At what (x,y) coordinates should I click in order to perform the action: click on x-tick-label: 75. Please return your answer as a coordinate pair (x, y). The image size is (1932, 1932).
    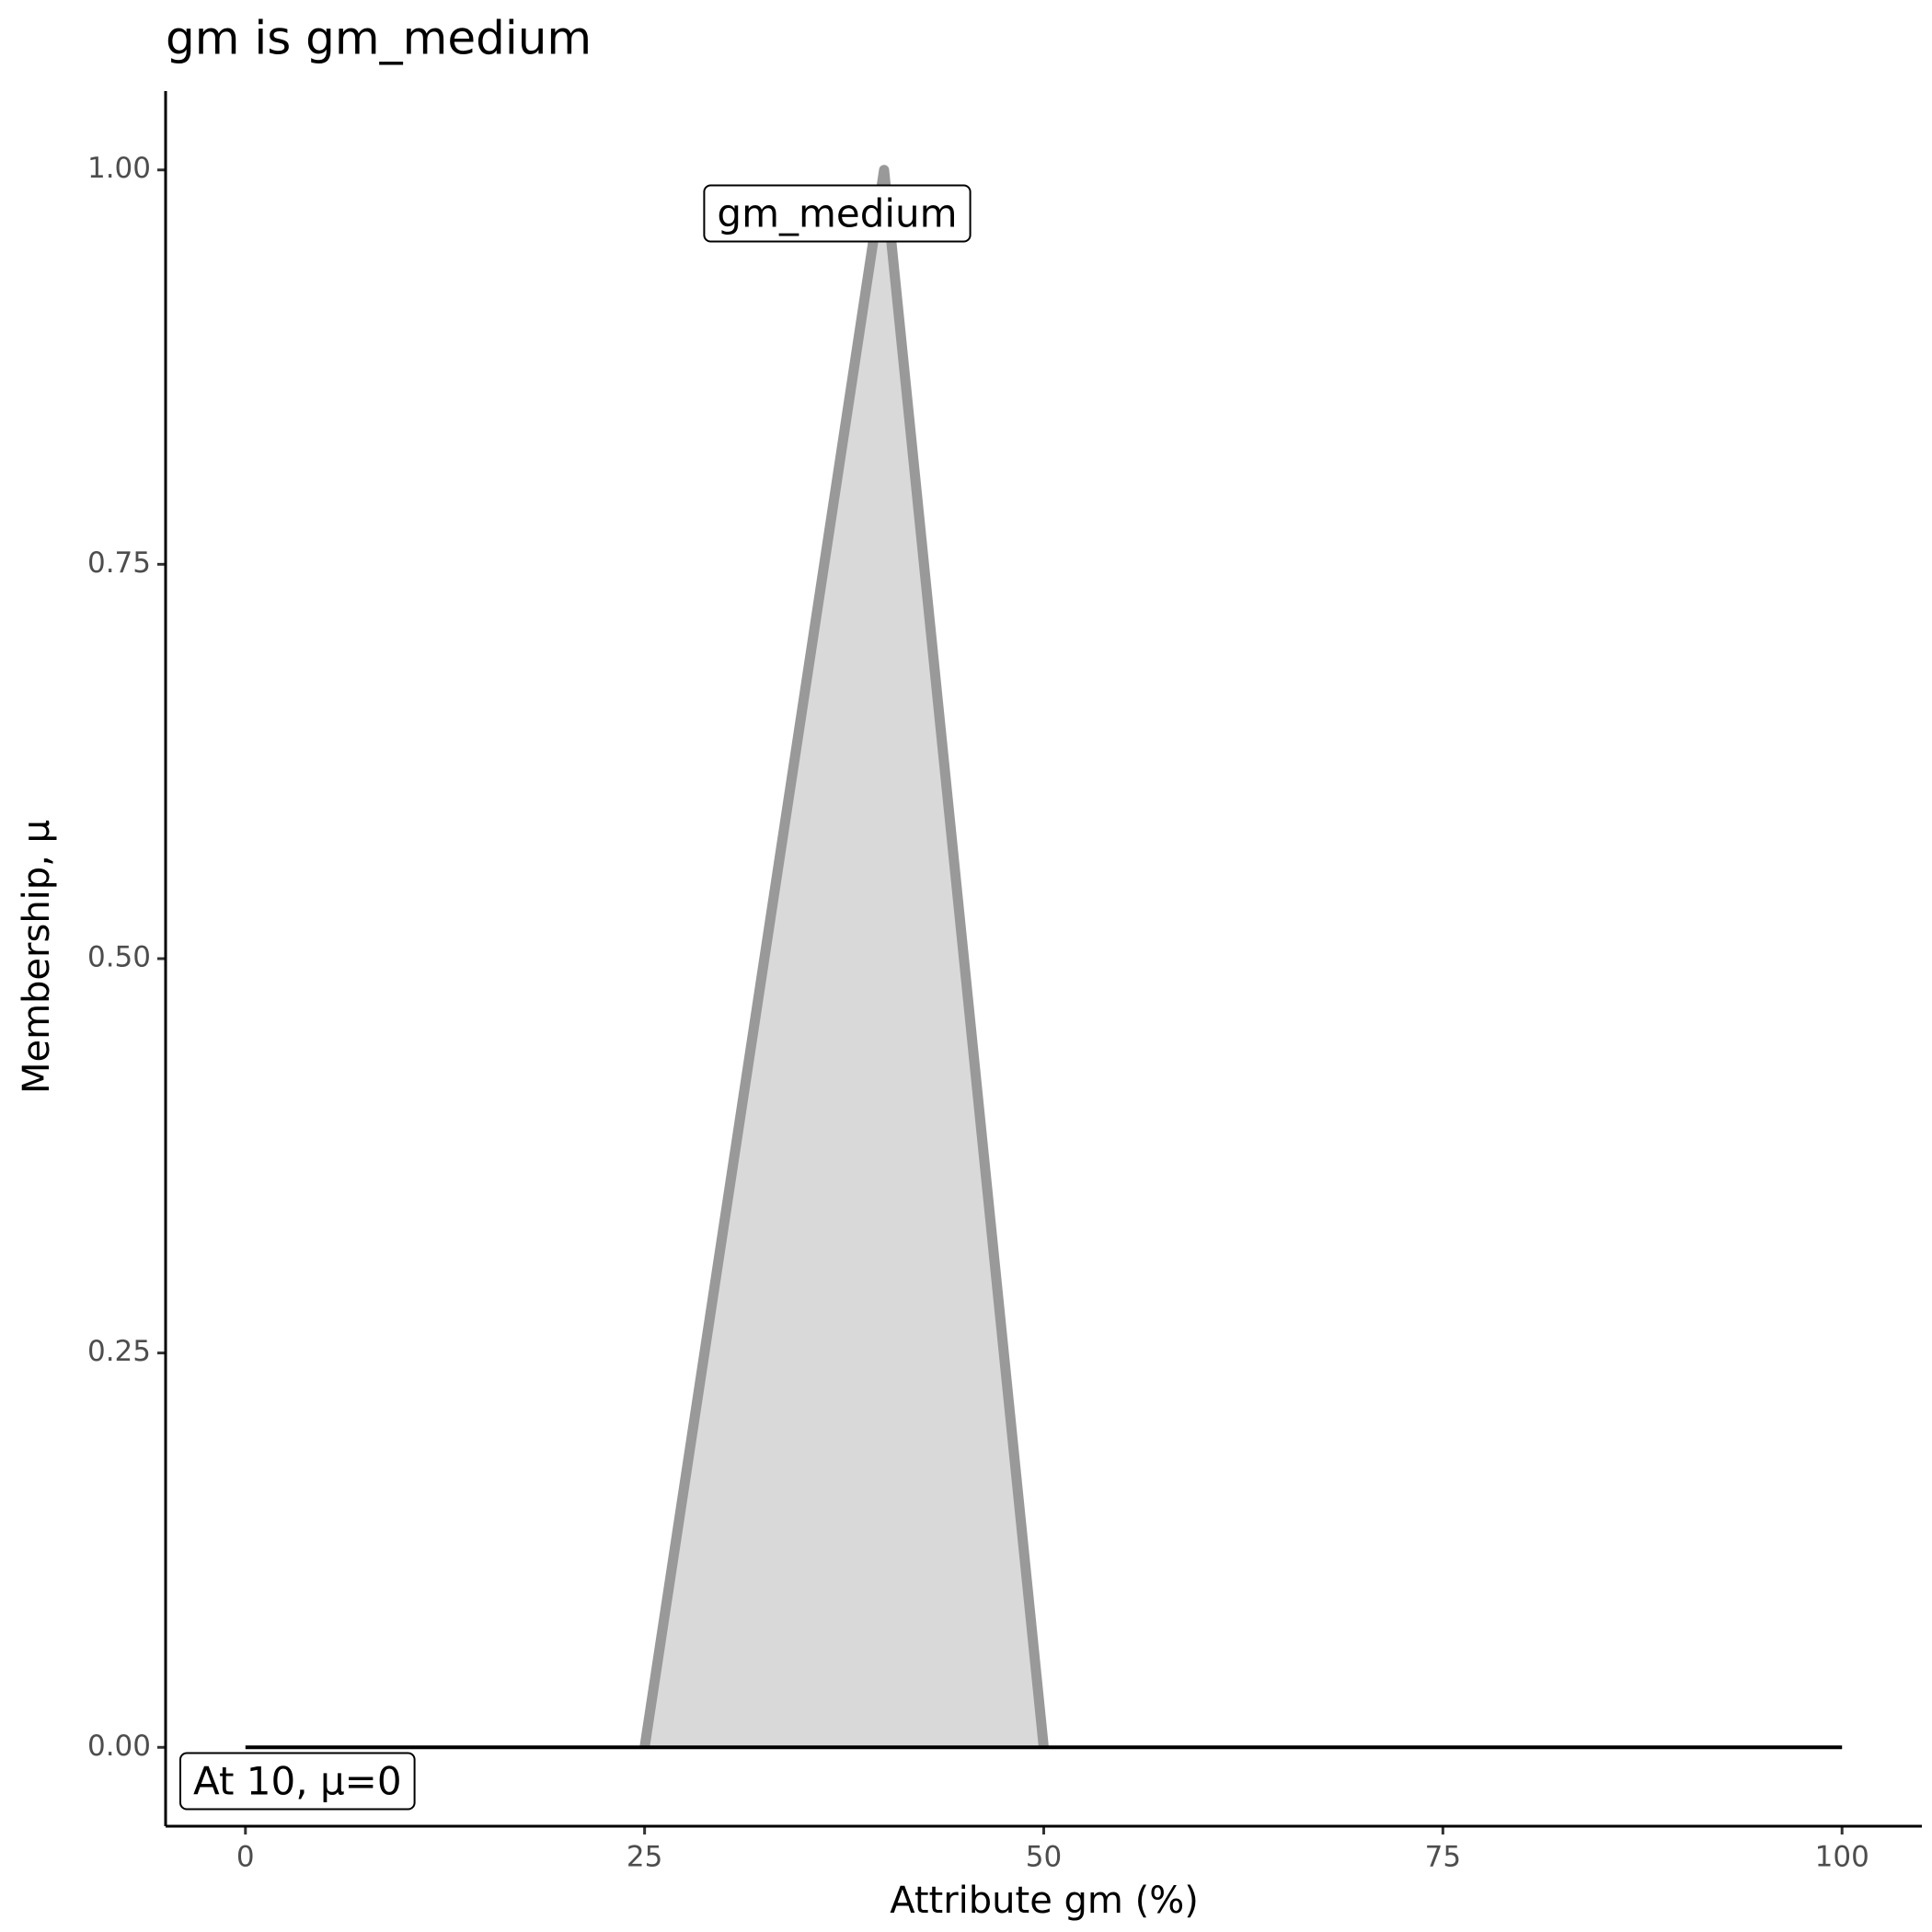
    Looking at the image, I should click on (1443, 1857).